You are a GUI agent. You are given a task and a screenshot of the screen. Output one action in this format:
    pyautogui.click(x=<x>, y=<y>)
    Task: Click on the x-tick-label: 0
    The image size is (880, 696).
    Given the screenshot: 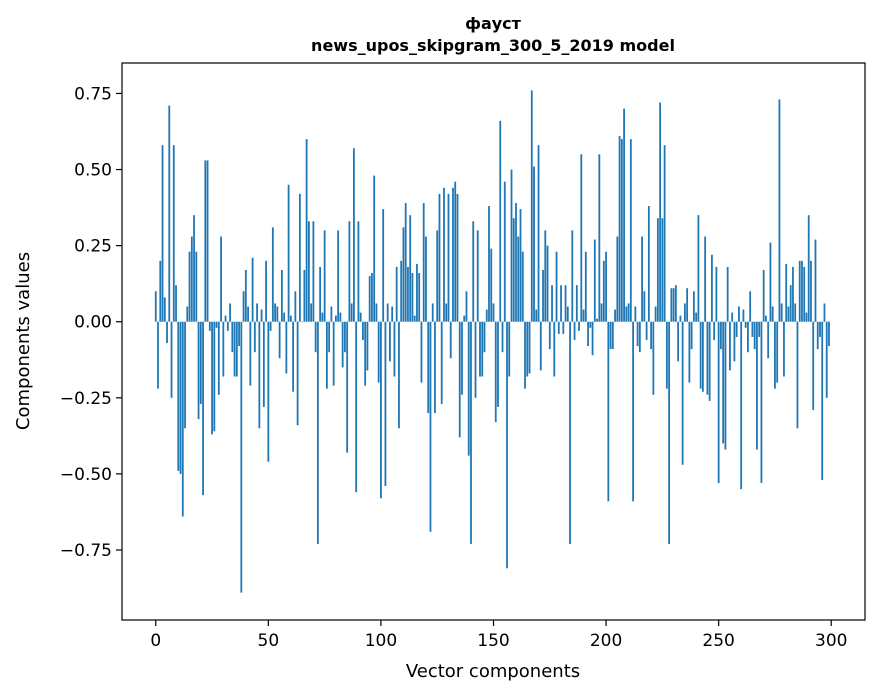 What is the action you would take?
    pyautogui.click(x=155, y=641)
    